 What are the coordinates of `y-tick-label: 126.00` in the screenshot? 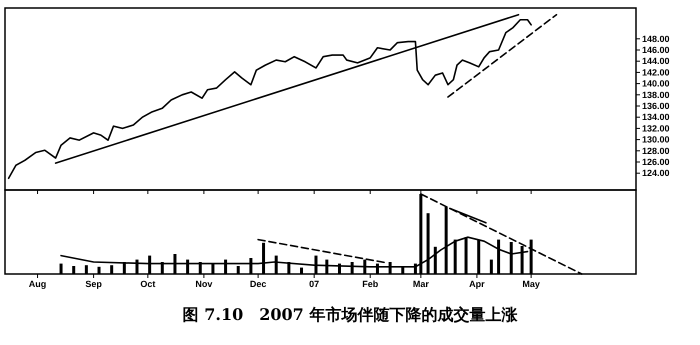 It's located at (656, 162).